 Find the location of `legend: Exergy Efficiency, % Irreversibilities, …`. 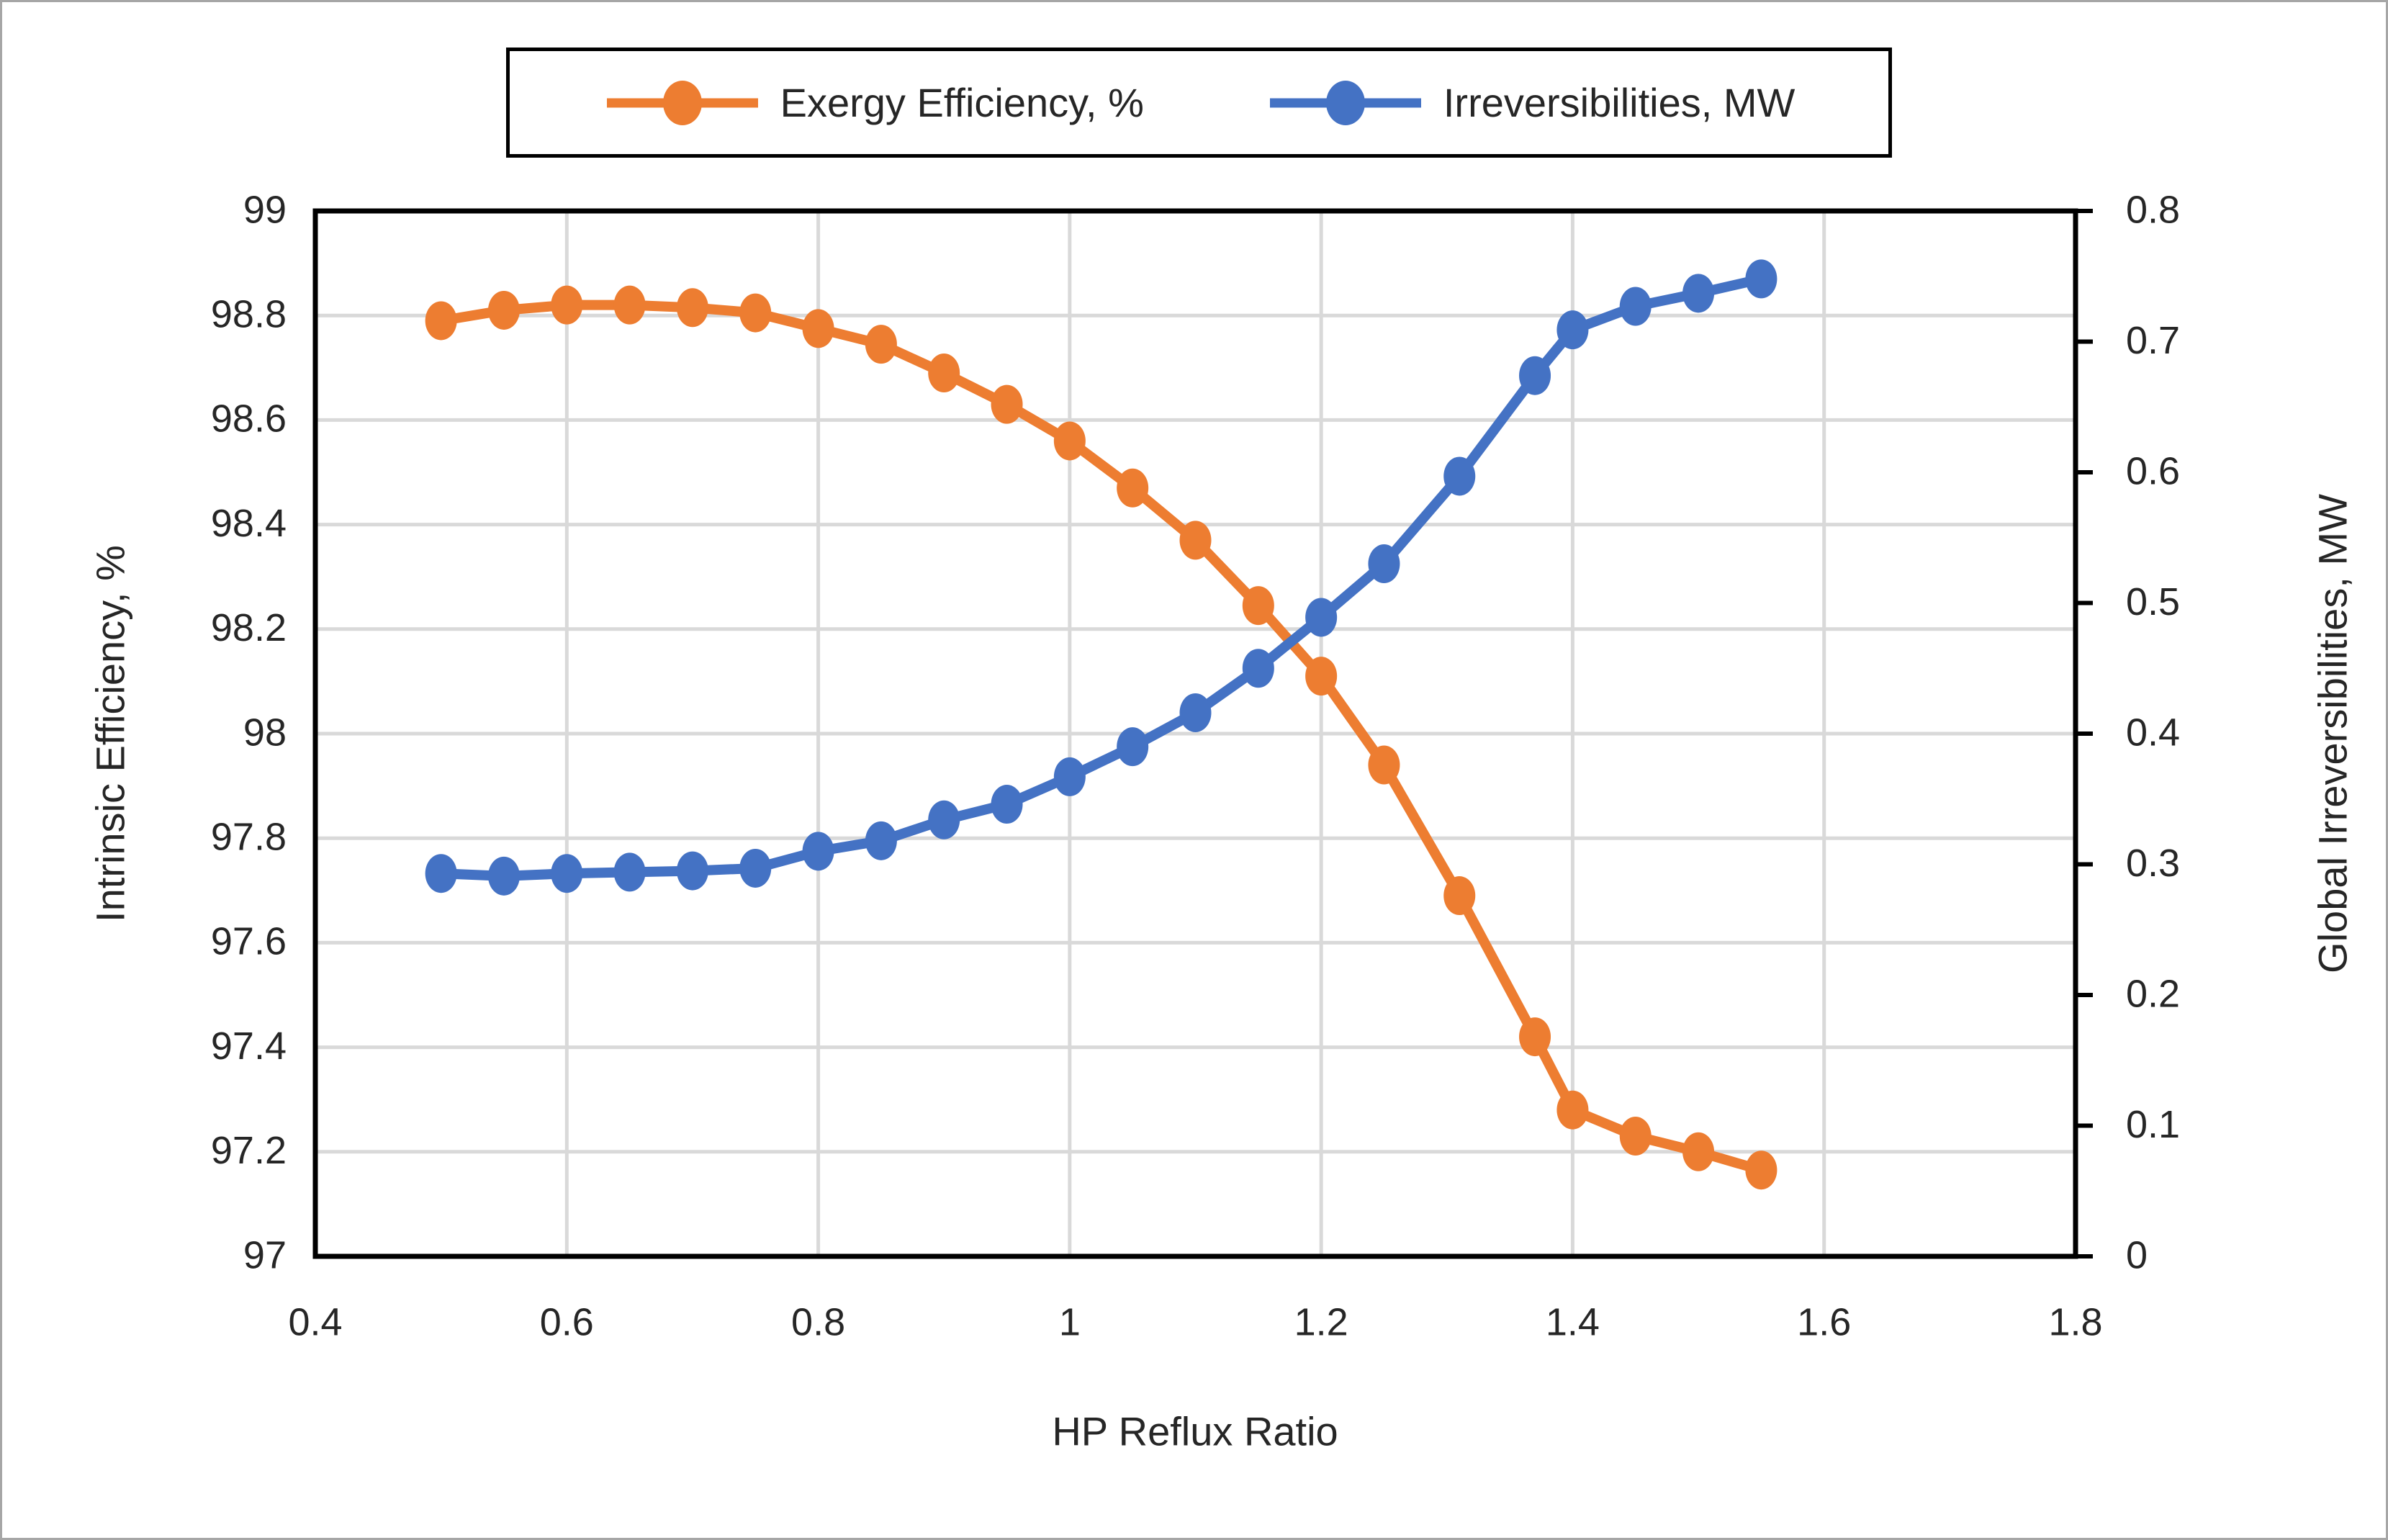

legend: Exergy Efficiency, % Irreversibilities, … is located at coordinates (1199, 103).